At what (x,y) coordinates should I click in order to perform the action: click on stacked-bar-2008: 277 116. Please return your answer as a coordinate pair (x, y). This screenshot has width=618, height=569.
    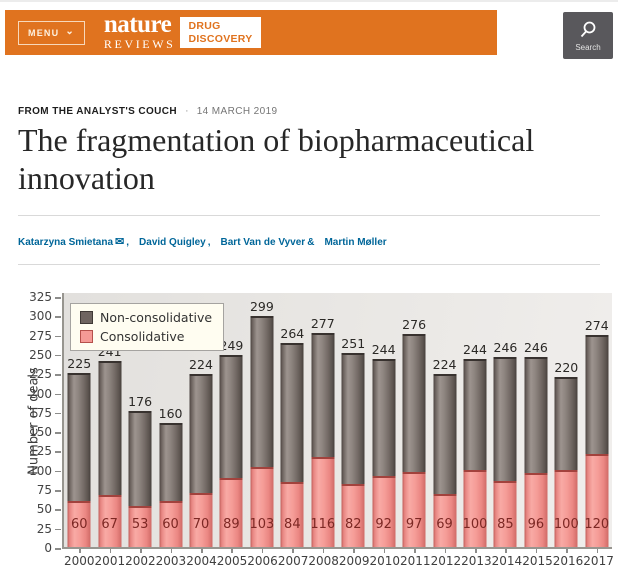
    Looking at the image, I should click on (322, 431).